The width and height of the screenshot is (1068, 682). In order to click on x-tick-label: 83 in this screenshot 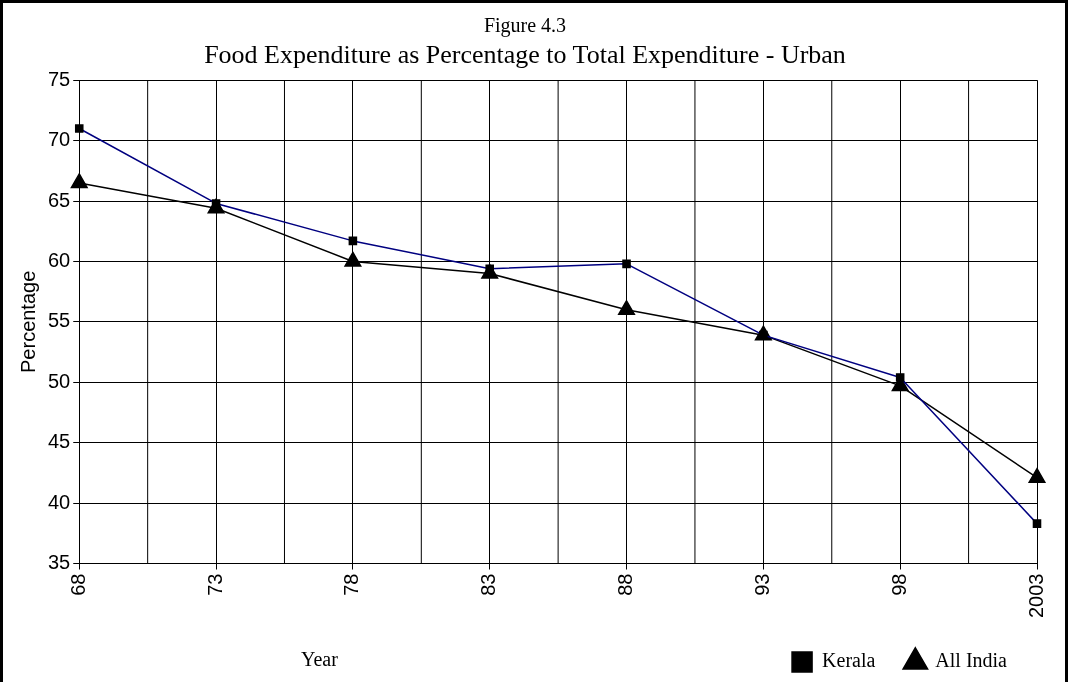, I will do `click(488, 584)`.